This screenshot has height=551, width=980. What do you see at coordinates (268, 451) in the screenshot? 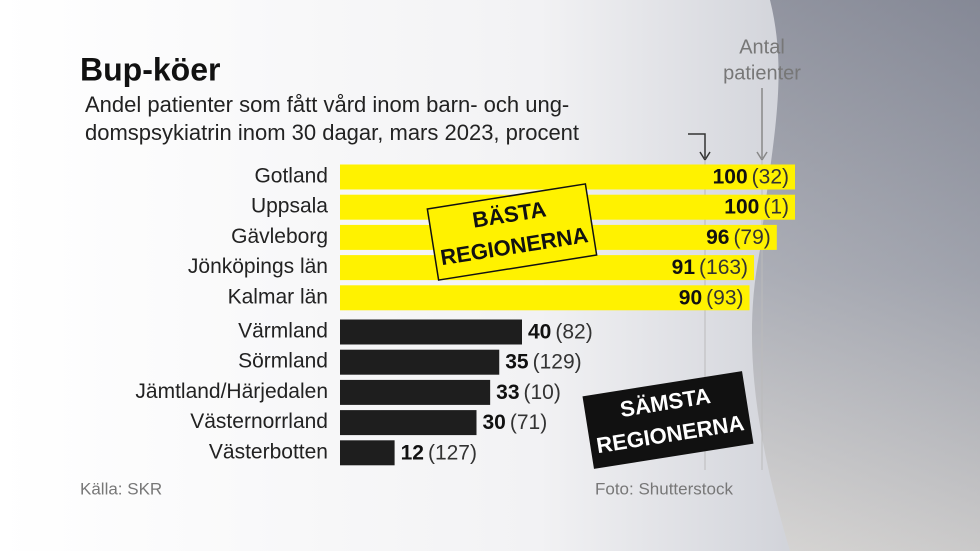
I see `category-label: Västerbotten` at bounding box center [268, 451].